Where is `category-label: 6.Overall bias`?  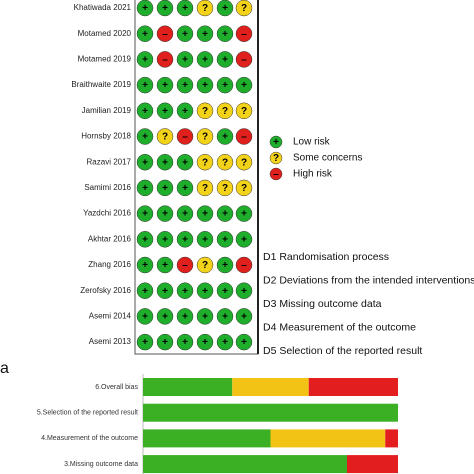 category-label: 6.Overall bias is located at coordinates (116, 387).